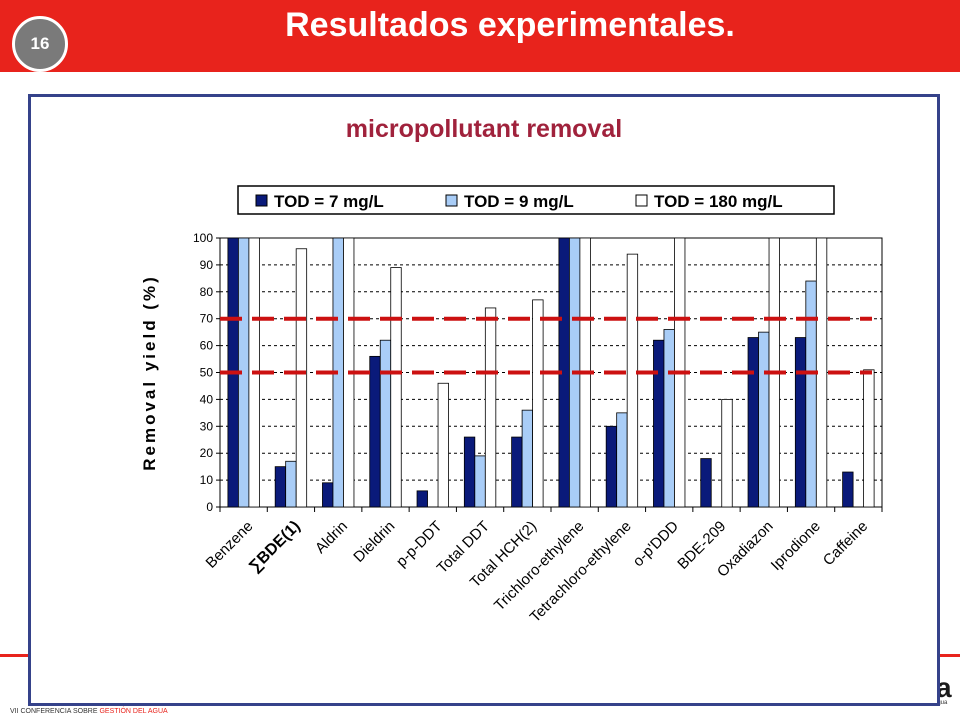  What do you see at coordinates (207, 373) in the screenshot?
I see `y-tick-label: 50` at bounding box center [207, 373].